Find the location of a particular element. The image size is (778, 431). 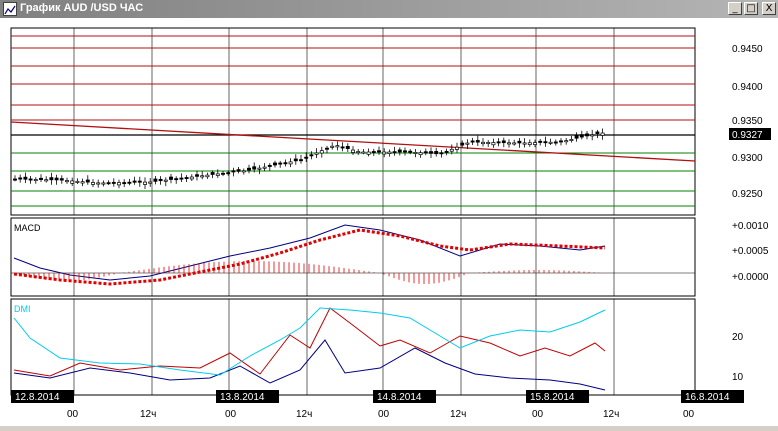

maximize-button: □ is located at coordinates (751, 8).